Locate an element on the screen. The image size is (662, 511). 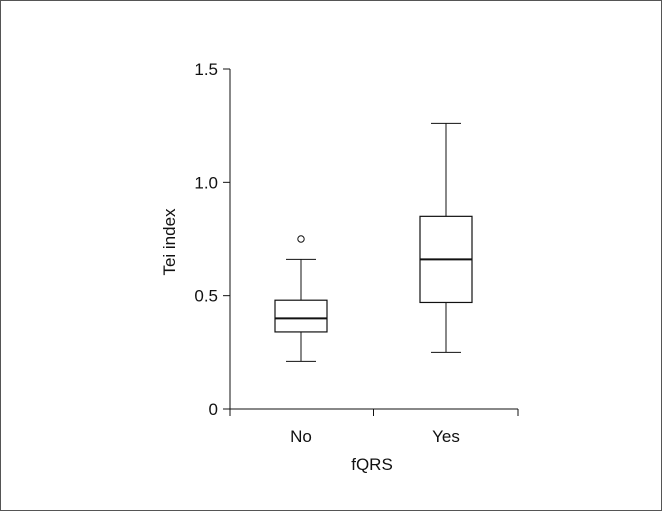
y-tick-label: 0.5 is located at coordinates (206, 296).